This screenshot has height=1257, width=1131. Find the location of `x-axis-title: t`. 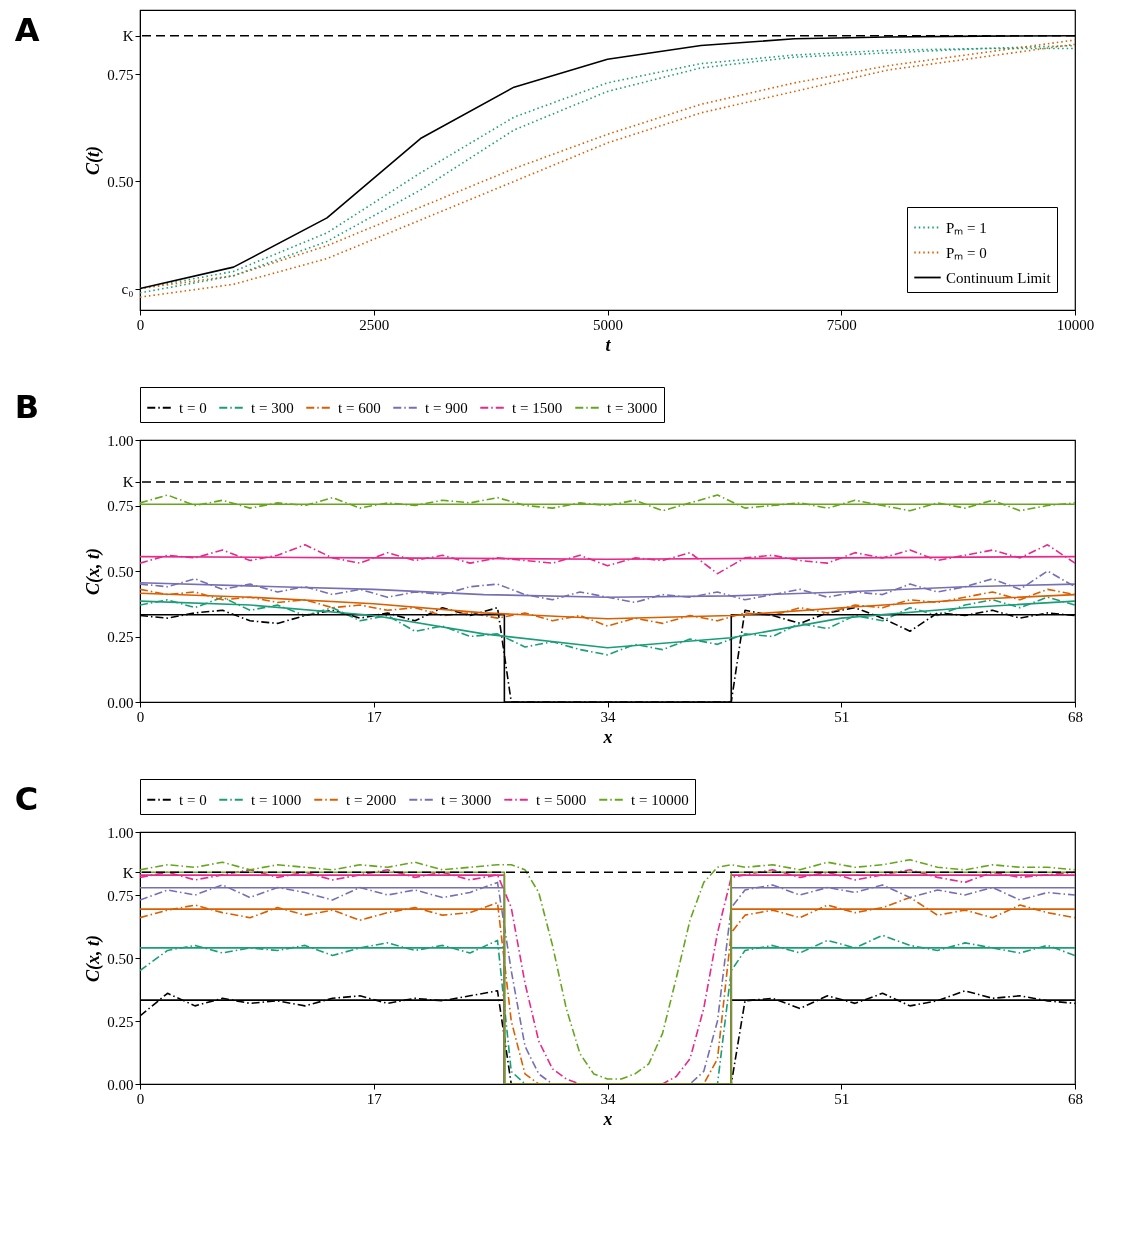

x-axis-title: t is located at coordinates (608, 344).